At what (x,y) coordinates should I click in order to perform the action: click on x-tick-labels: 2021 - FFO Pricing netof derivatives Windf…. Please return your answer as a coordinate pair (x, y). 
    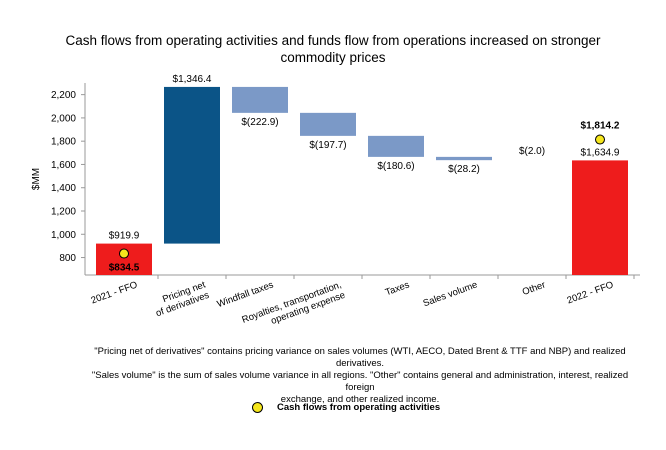
    Looking at the image, I should click on (352, 303).